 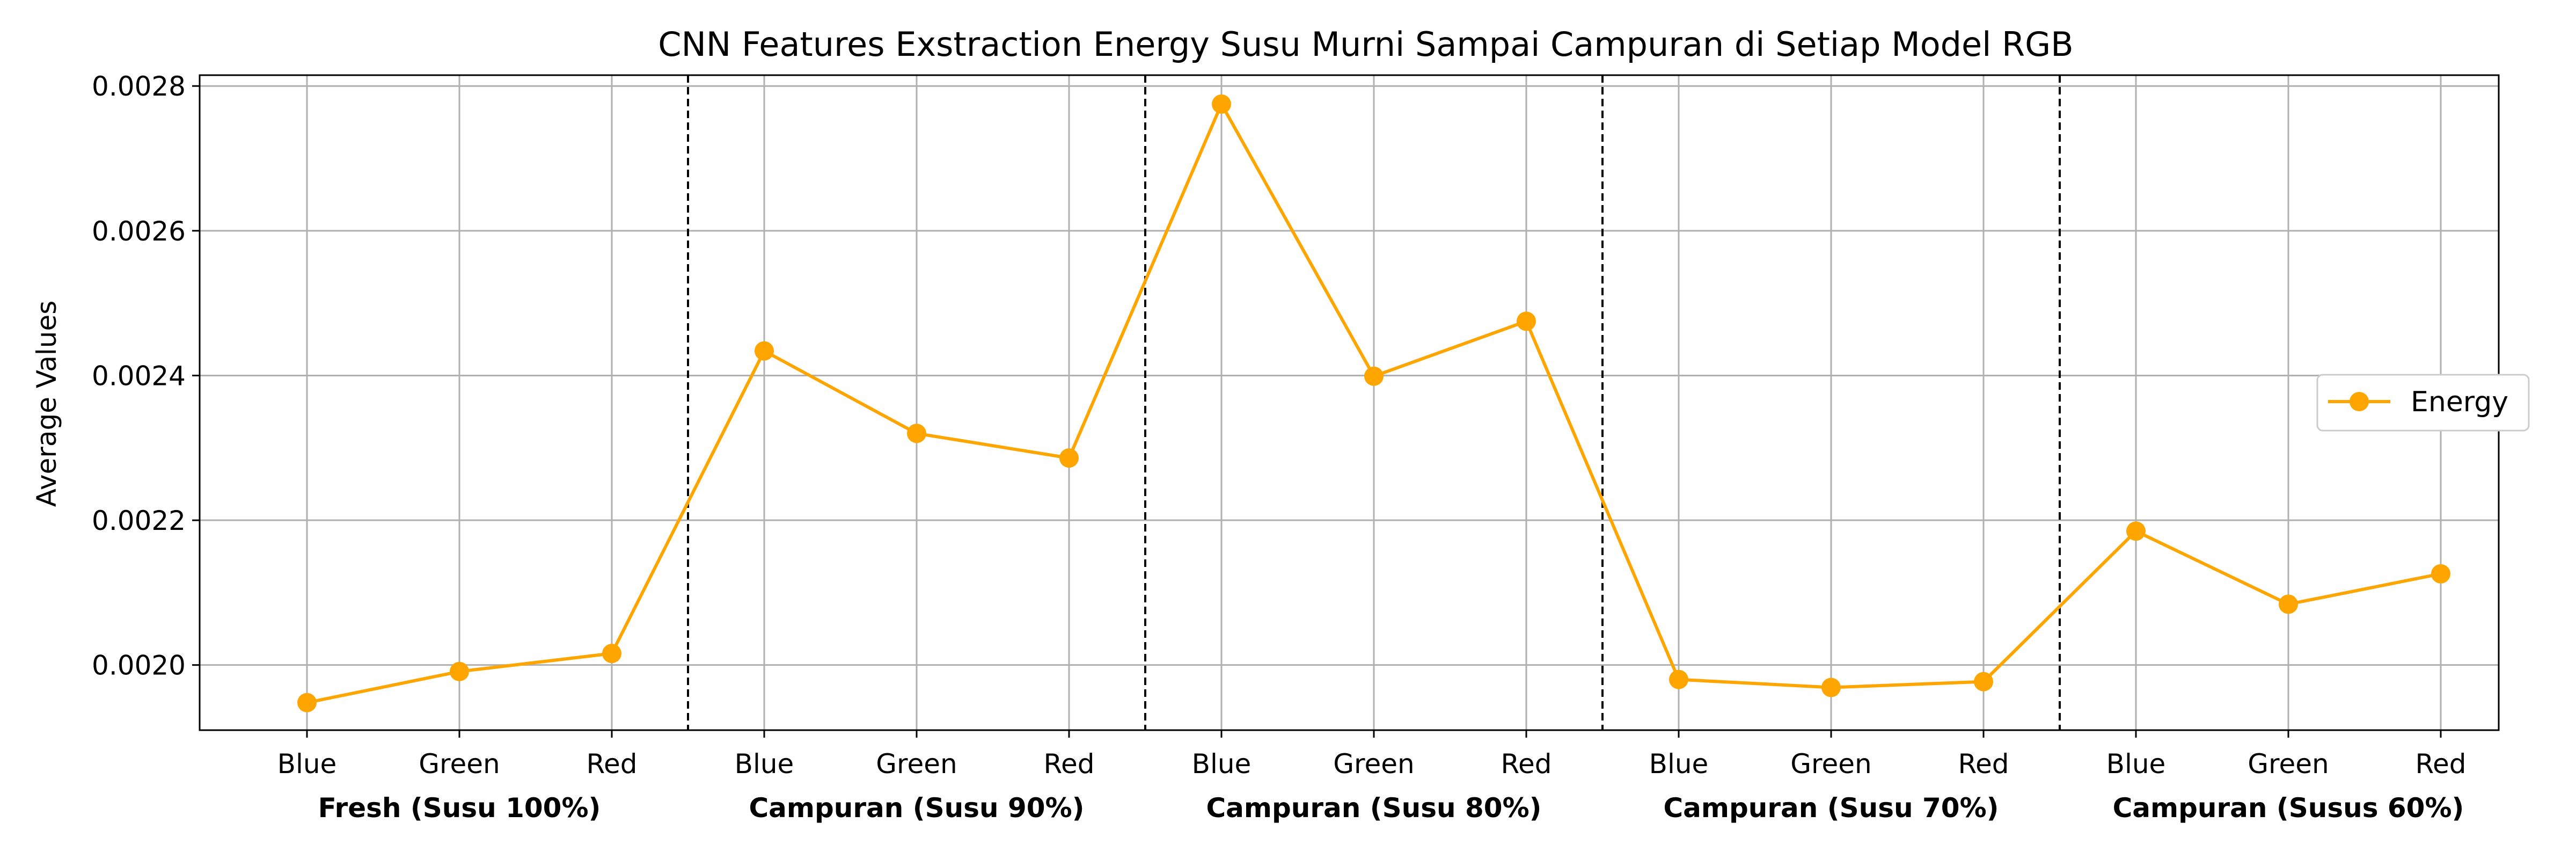 What do you see at coordinates (139, 231) in the screenshot?
I see `y-tick-label: 0.0026` at bounding box center [139, 231].